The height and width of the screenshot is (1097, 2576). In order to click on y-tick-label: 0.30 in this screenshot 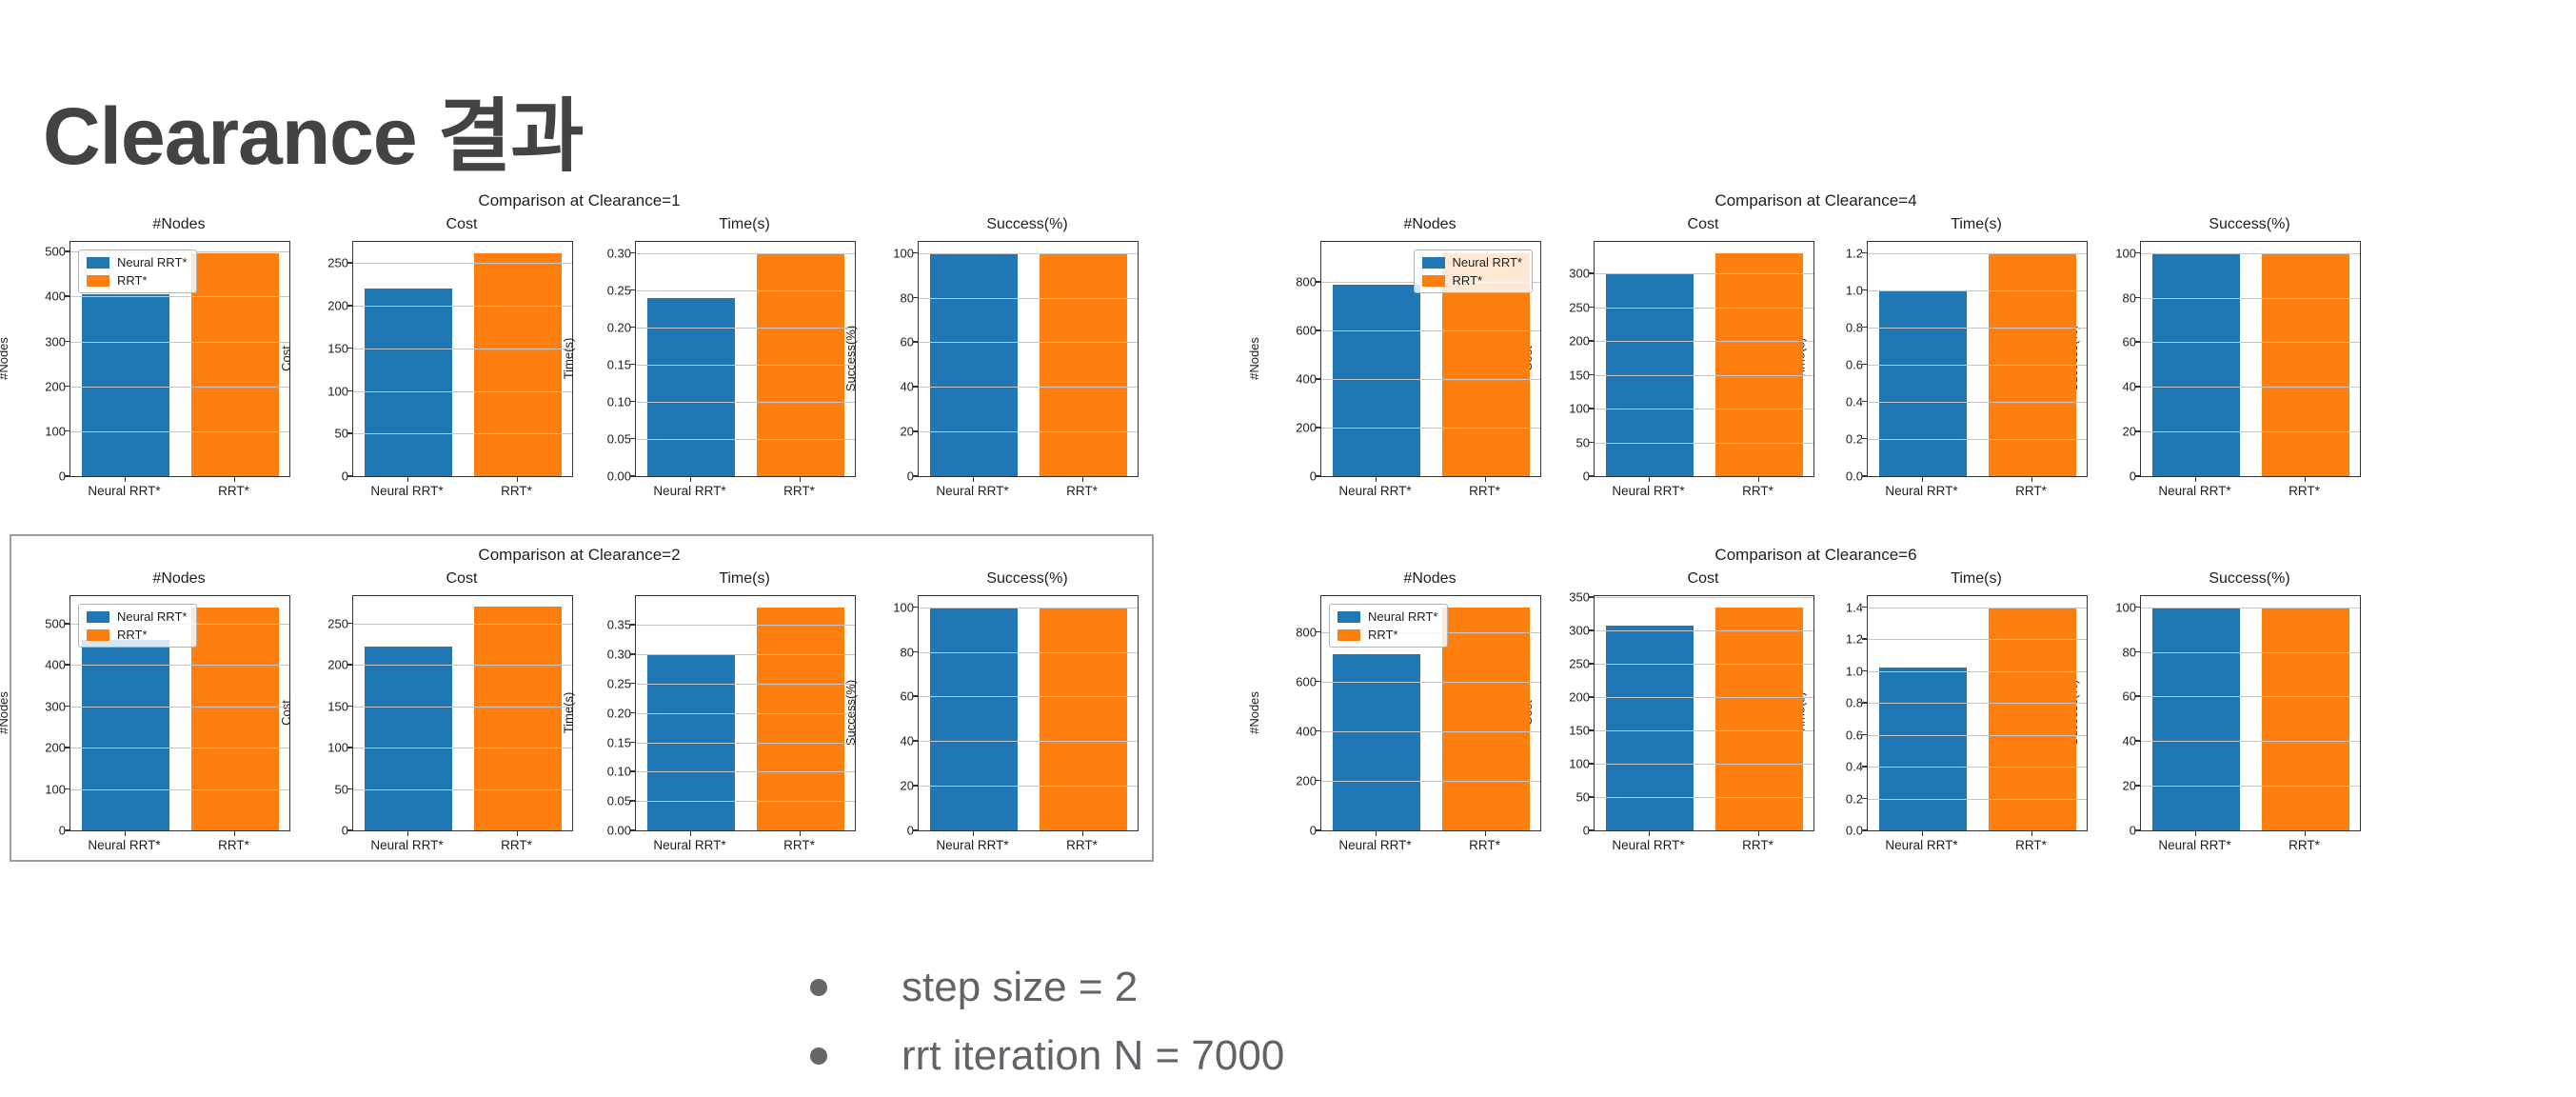, I will do `click(618, 655)`.